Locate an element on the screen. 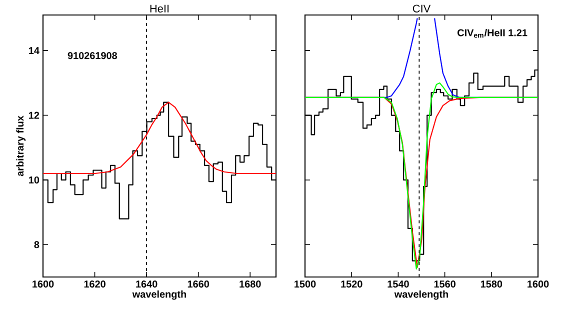 The image size is (581, 323). x-tick-label: 1540 is located at coordinates (398, 284).